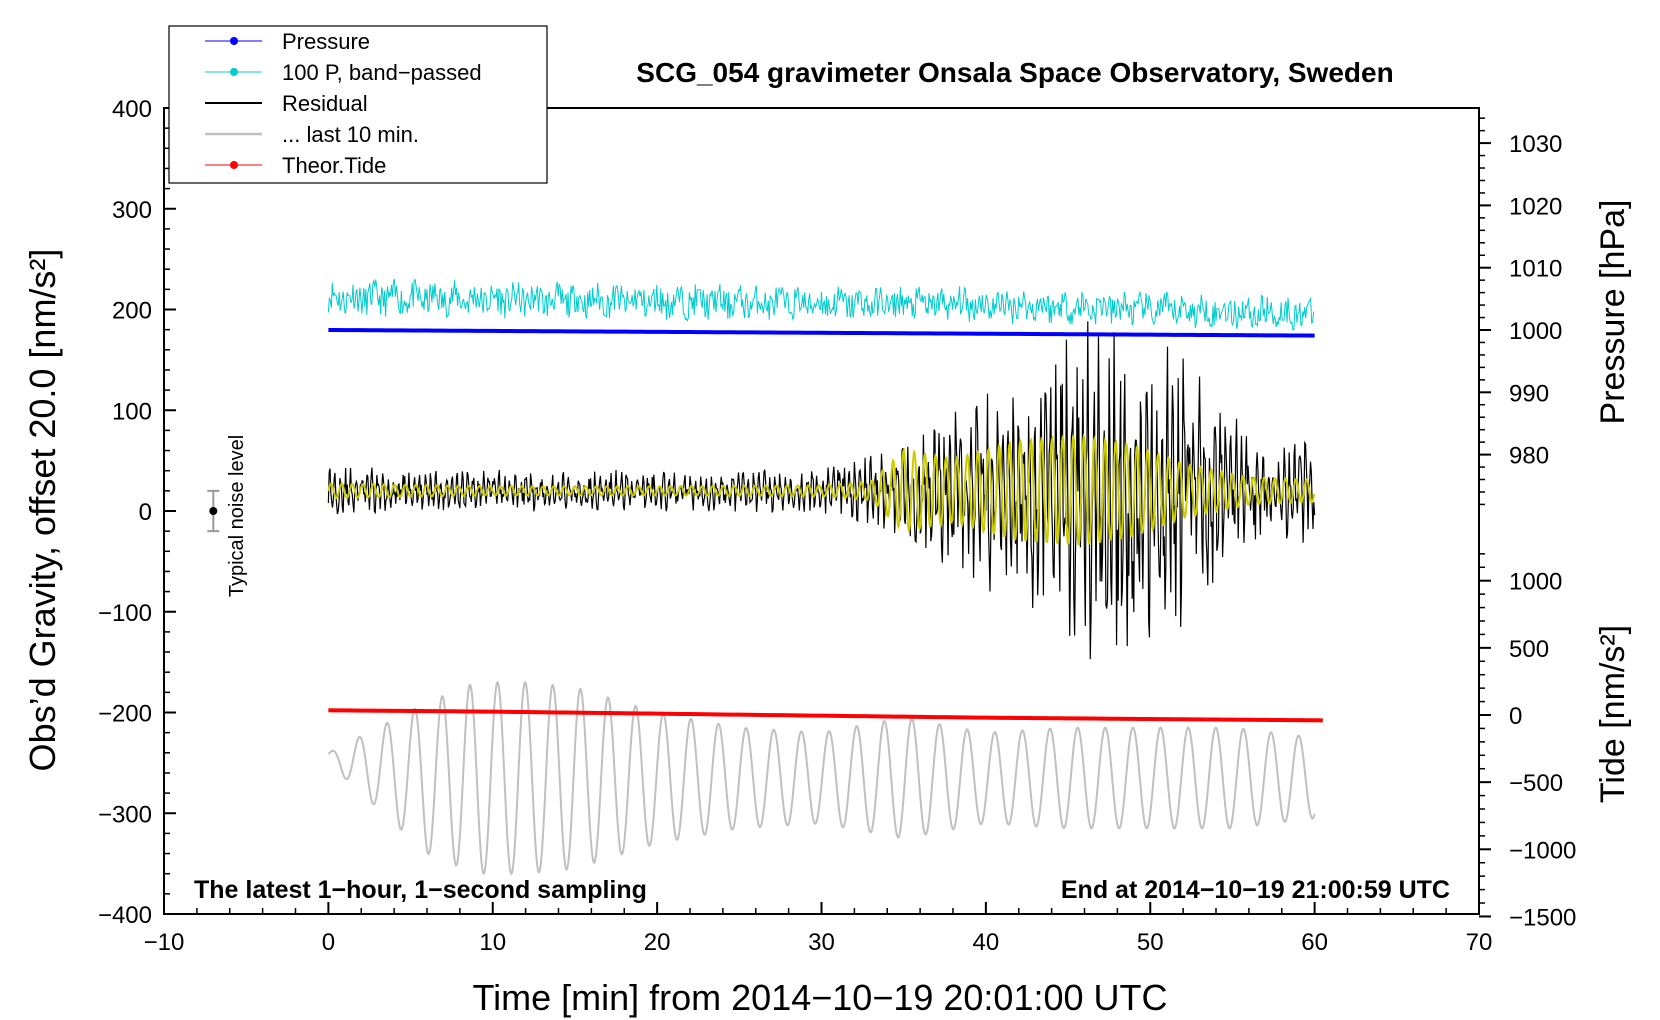 The image size is (1660, 1020). I want to click on y-tick-label-left: 400, so click(132, 109).